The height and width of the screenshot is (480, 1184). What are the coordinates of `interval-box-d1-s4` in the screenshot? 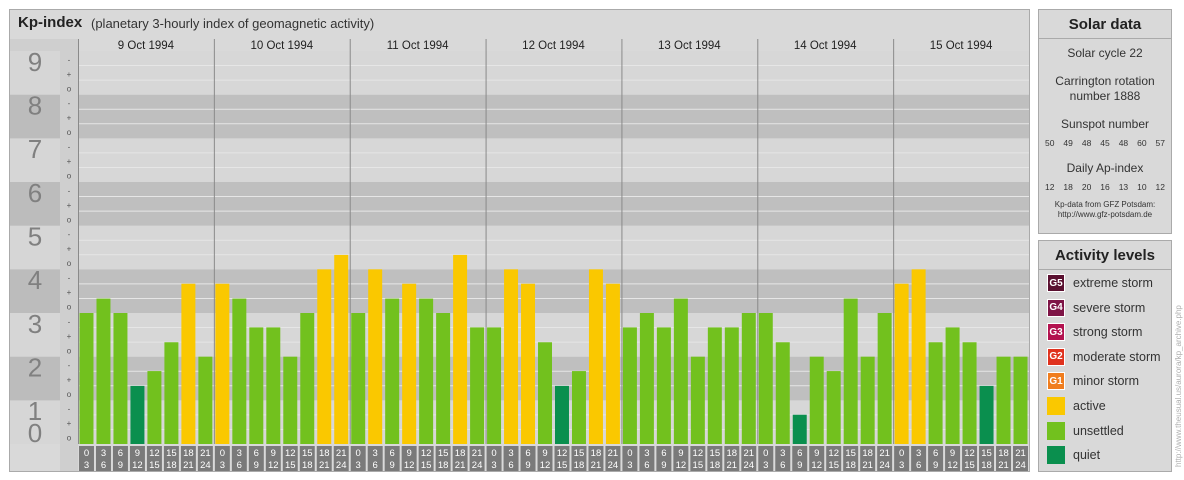 It's located at (137, 458).